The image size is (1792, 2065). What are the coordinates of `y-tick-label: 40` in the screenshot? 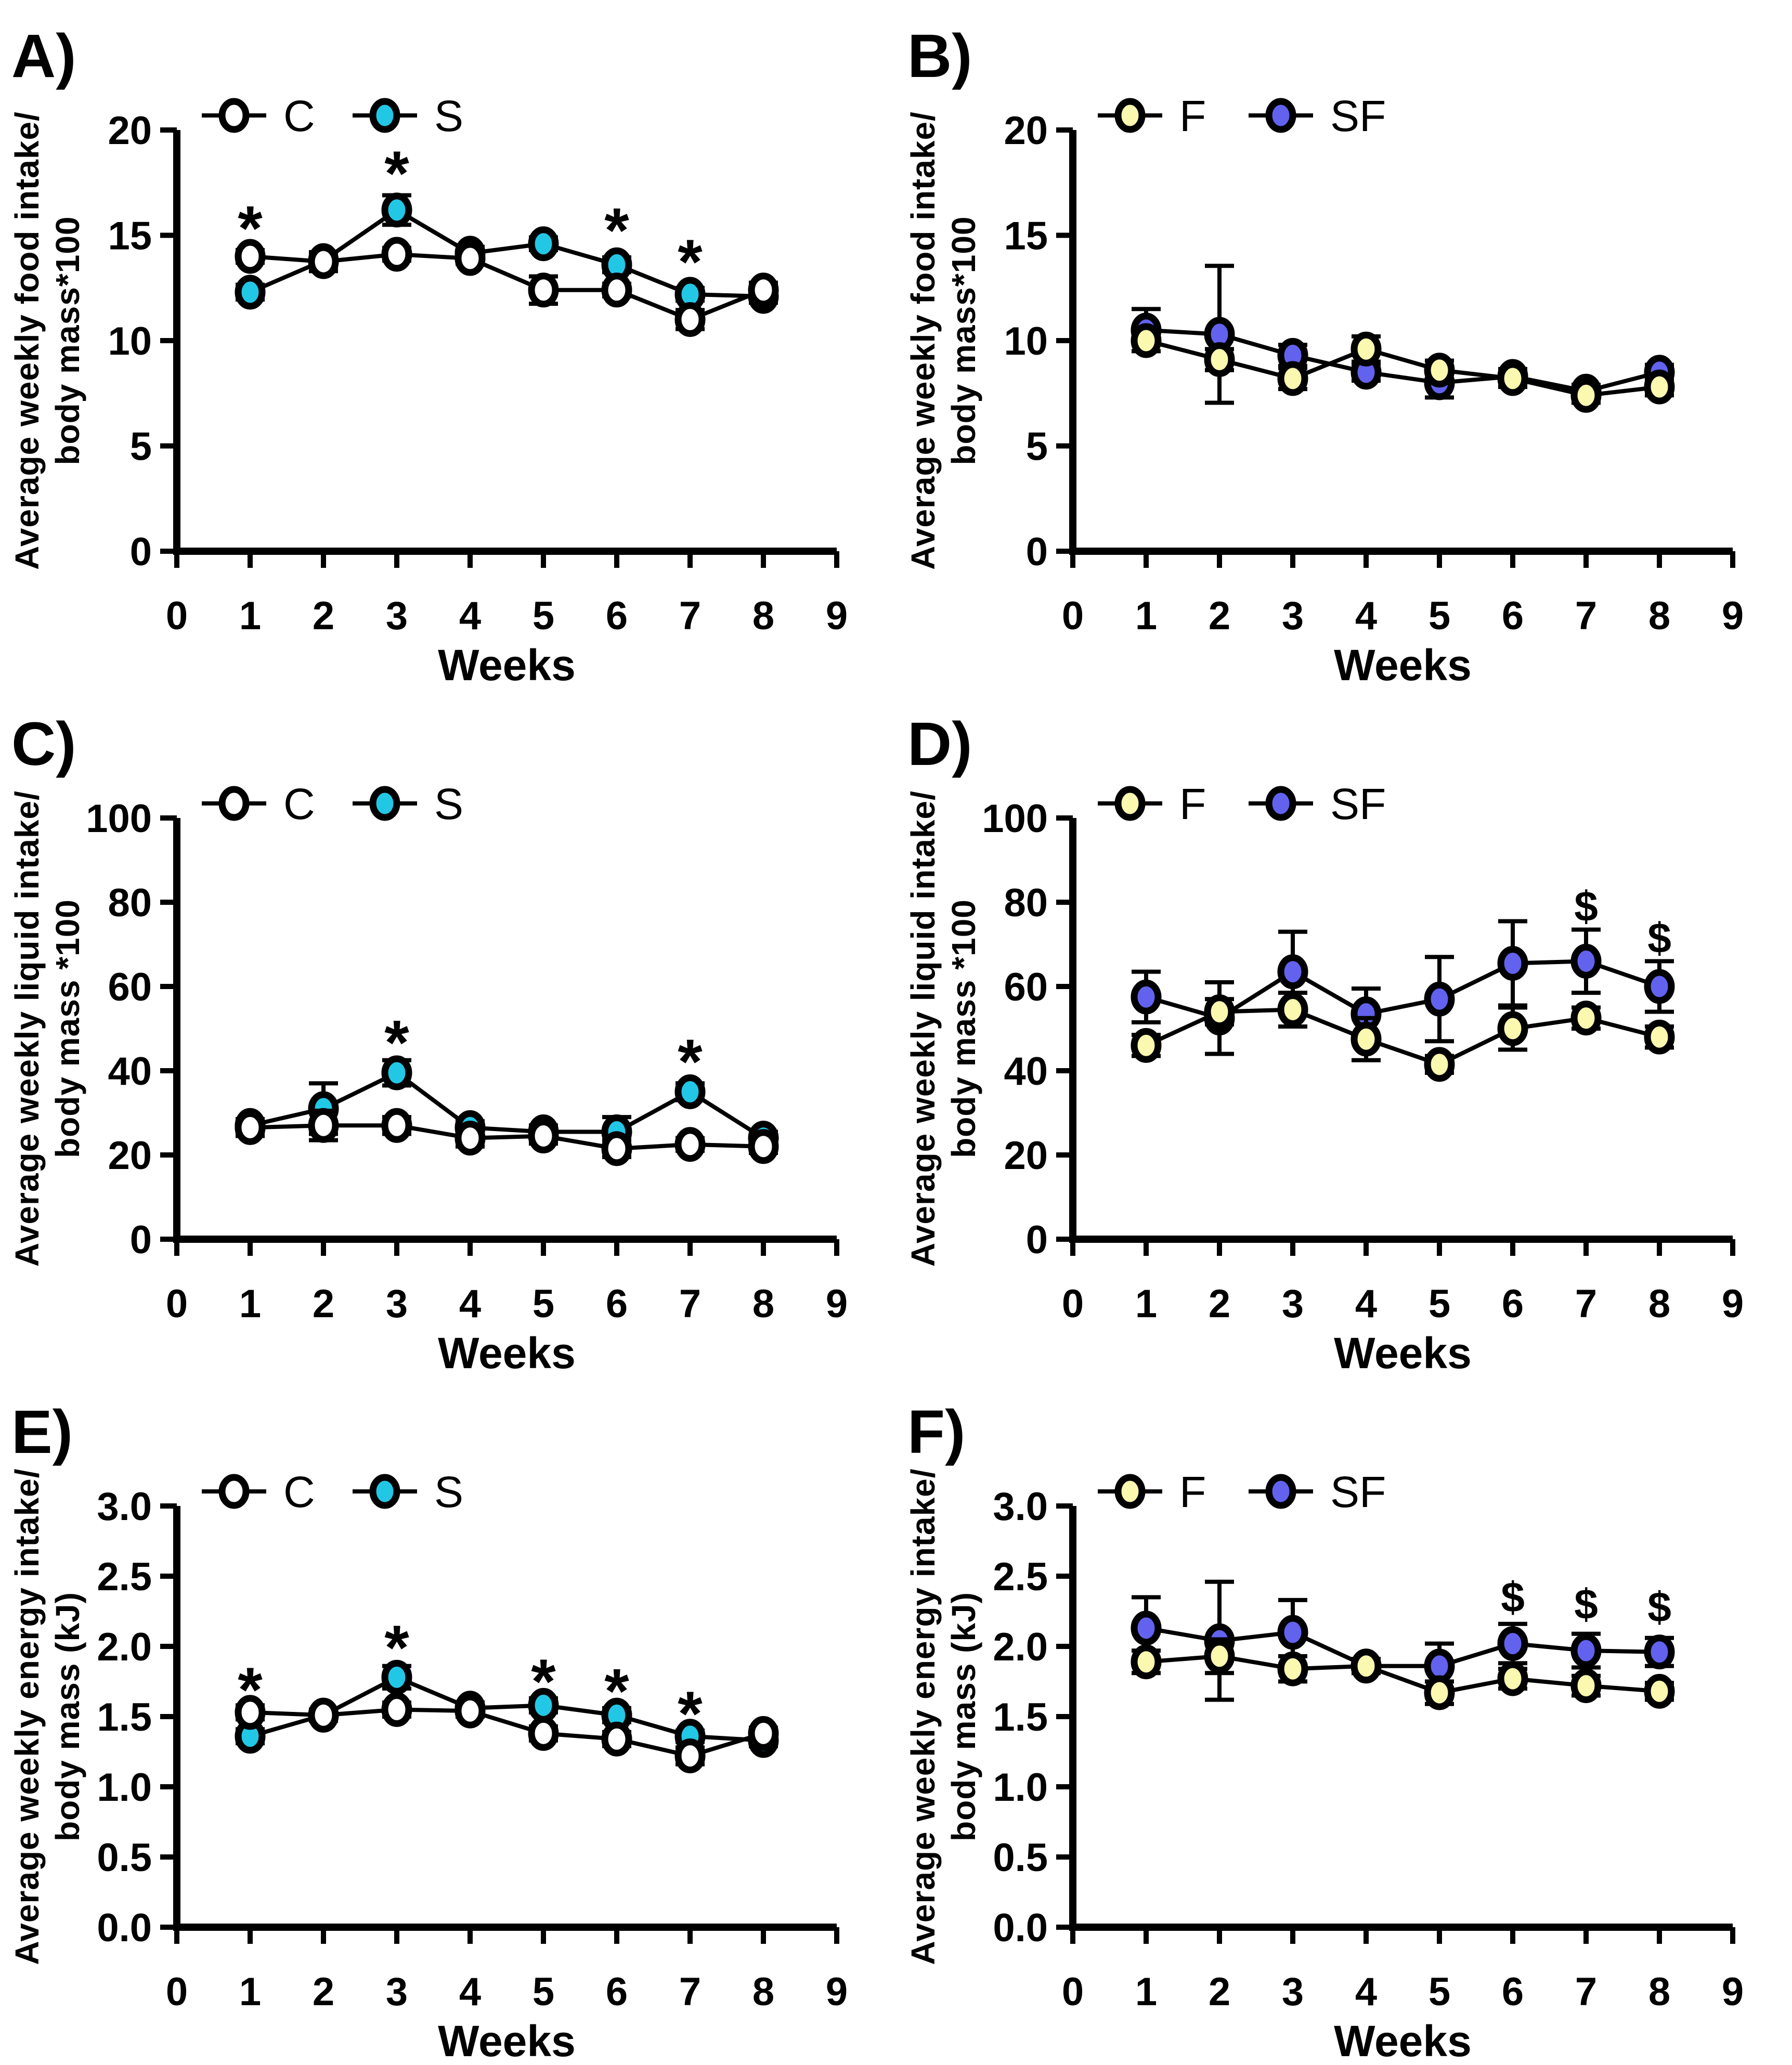 It's located at (1026, 1072).